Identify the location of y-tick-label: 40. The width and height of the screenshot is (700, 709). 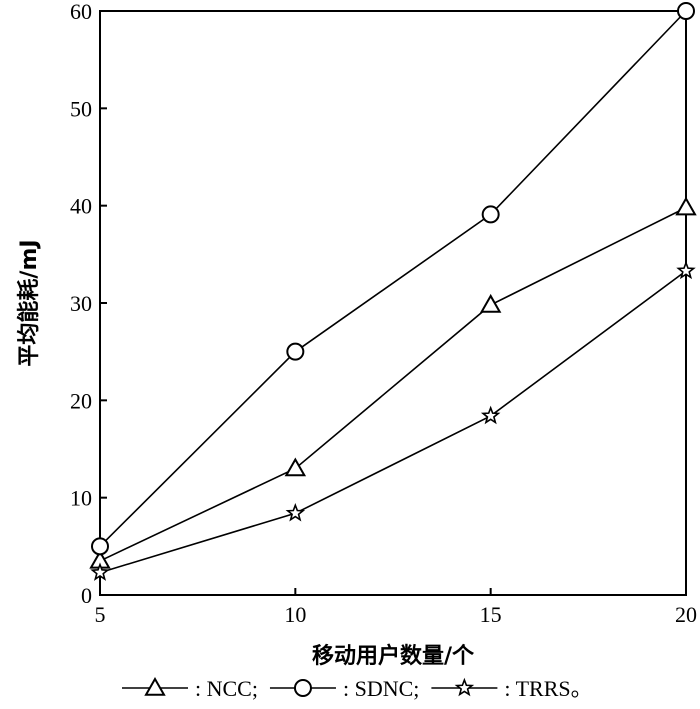
(81, 206).